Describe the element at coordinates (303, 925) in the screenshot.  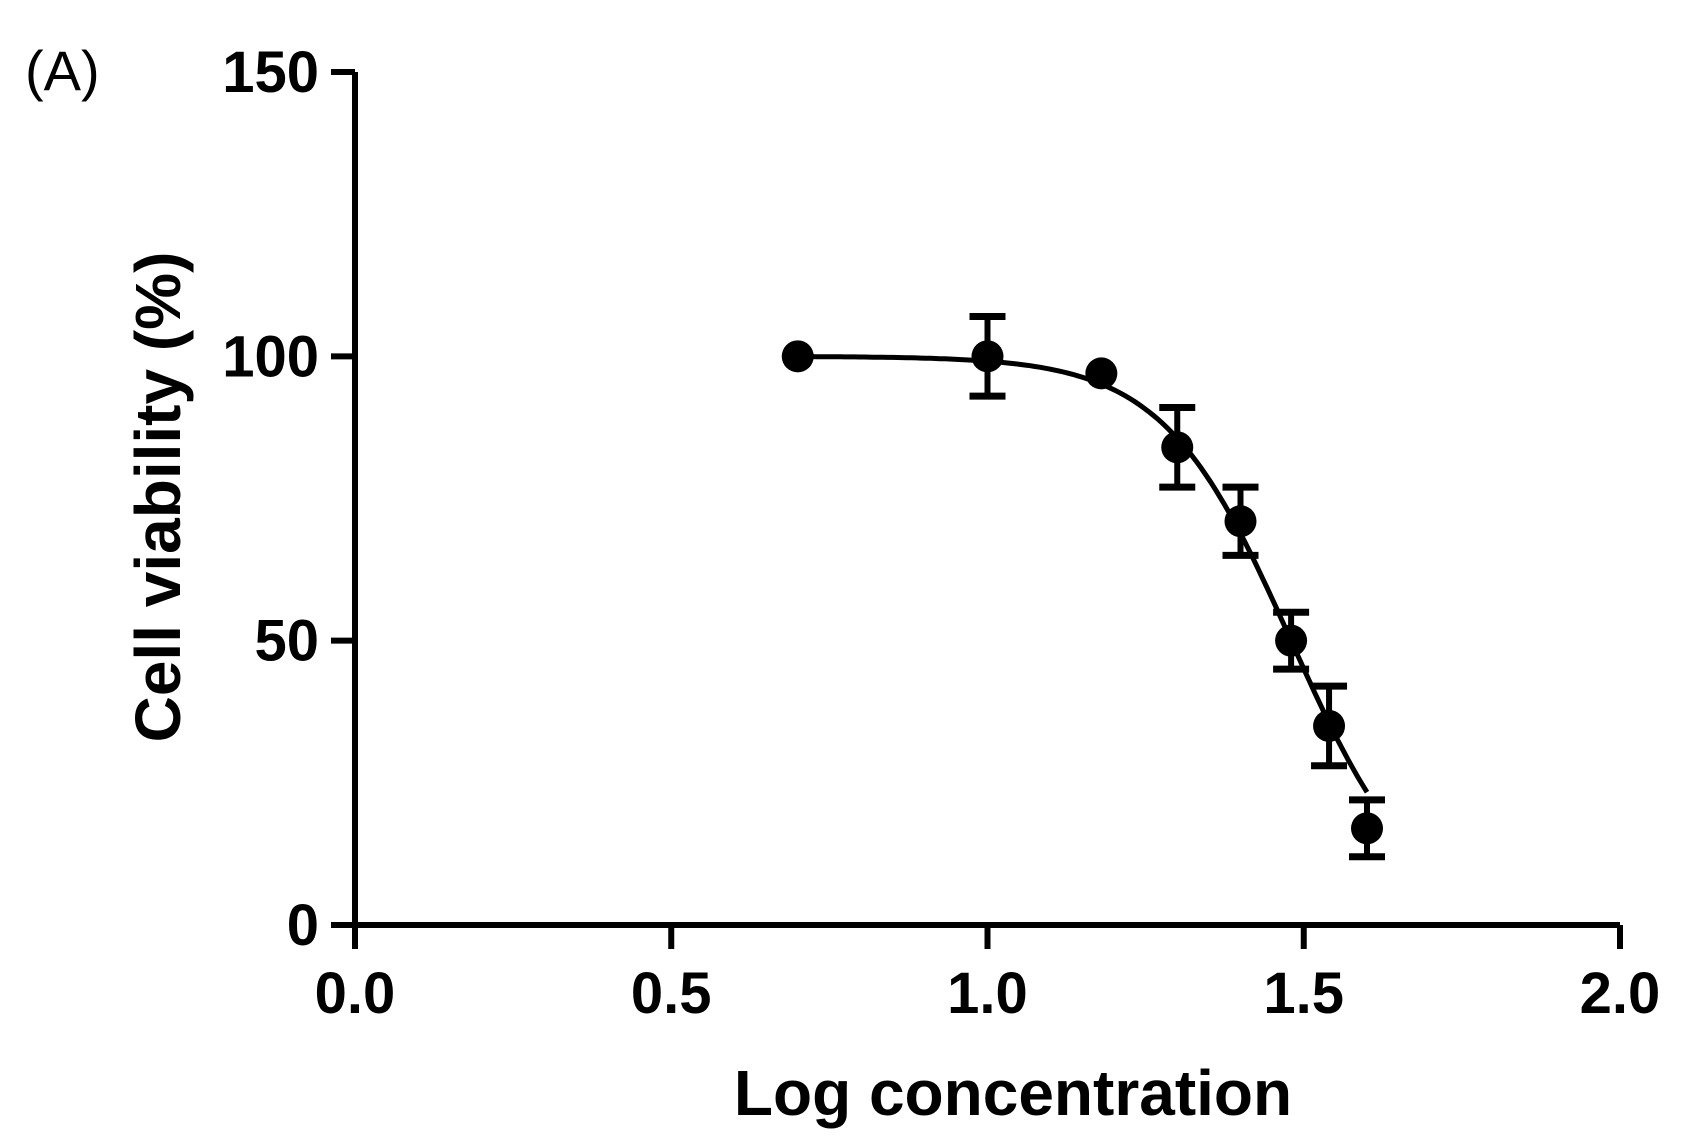
I see `y-tick-label: 0` at that location.